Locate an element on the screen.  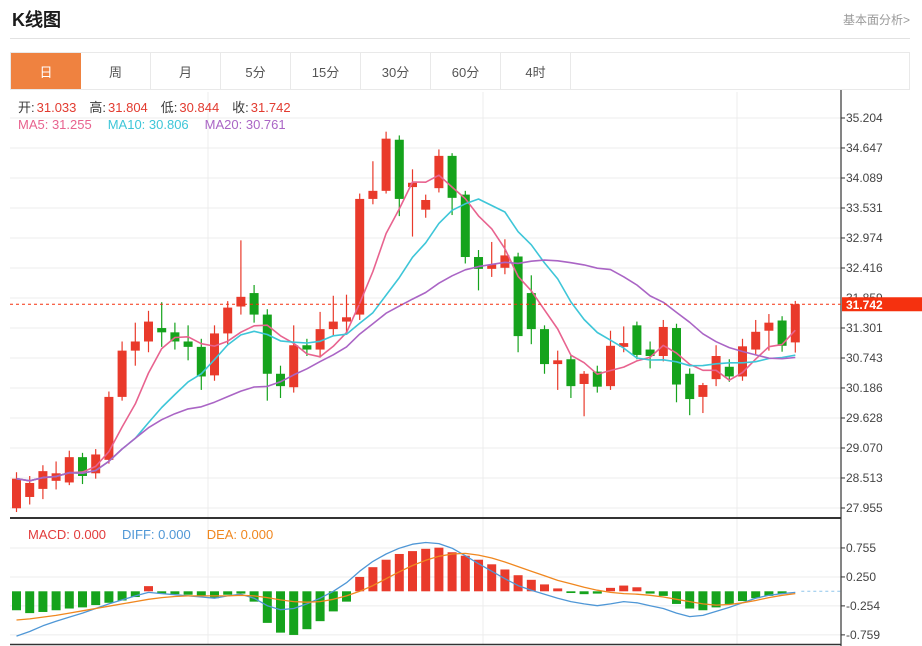
diff-line is located at coordinates (406, 589).